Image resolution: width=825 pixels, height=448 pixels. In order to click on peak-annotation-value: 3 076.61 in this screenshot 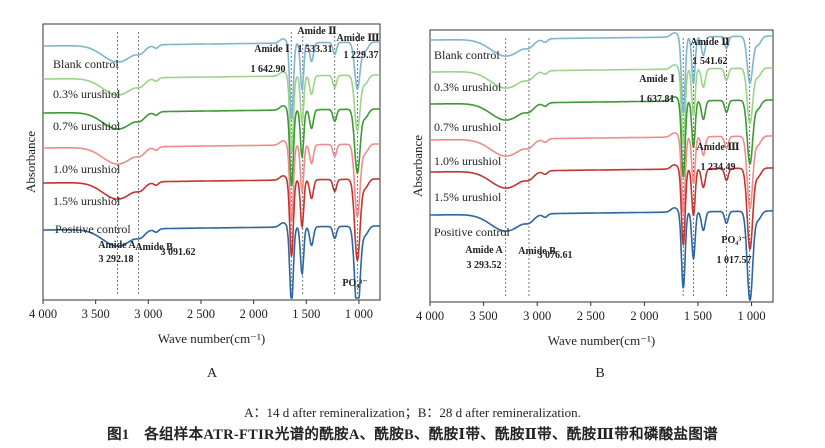, I will do `click(555, 255)`.